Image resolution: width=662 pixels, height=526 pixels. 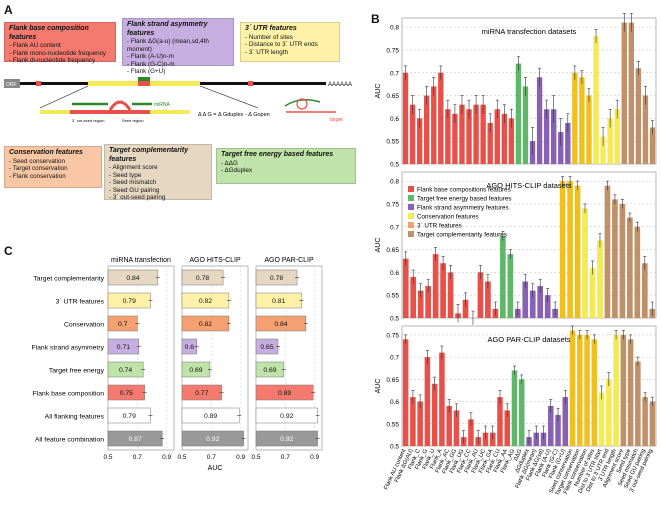 What do you see at coordinates (210, 416) in the screenshot?
I see `bar-value-label: 0.89` at bounding box center [210, 416].